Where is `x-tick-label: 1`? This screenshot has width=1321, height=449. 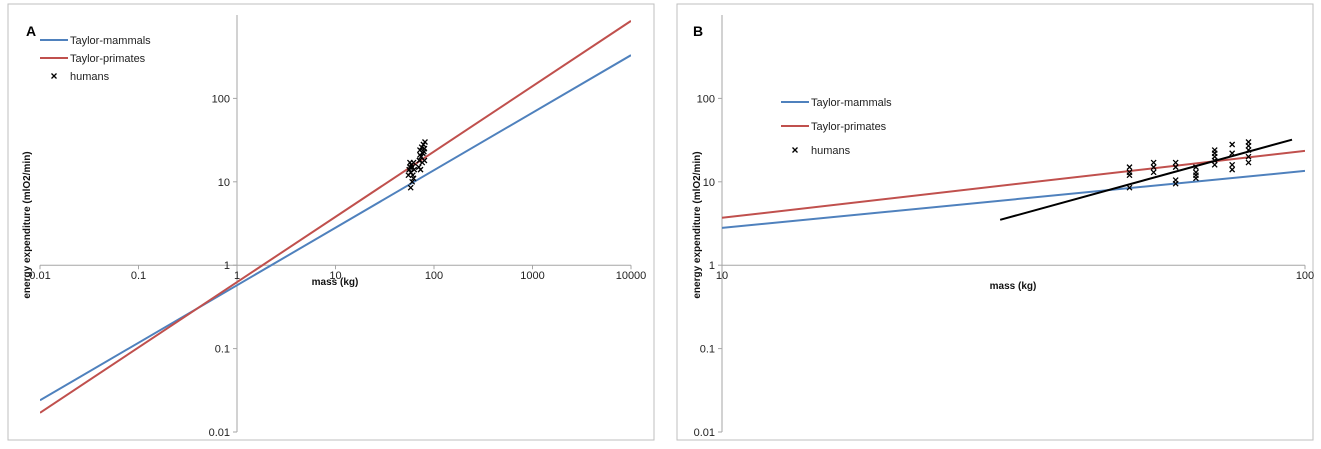 x-tick-label: 1 is located at coordinates (237, 276).